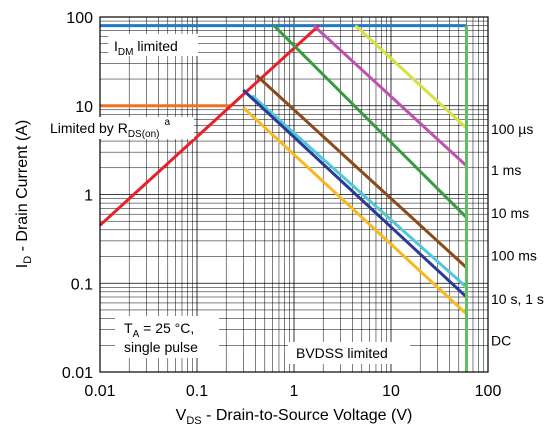 This screenshot has width=552, height=435. Describe the element at coordinates (520, 234) in the screenshot. I see `series-labels: 100 µs 1 ms 10 ms 100 ms 10 s, 1 s DC` at that location.